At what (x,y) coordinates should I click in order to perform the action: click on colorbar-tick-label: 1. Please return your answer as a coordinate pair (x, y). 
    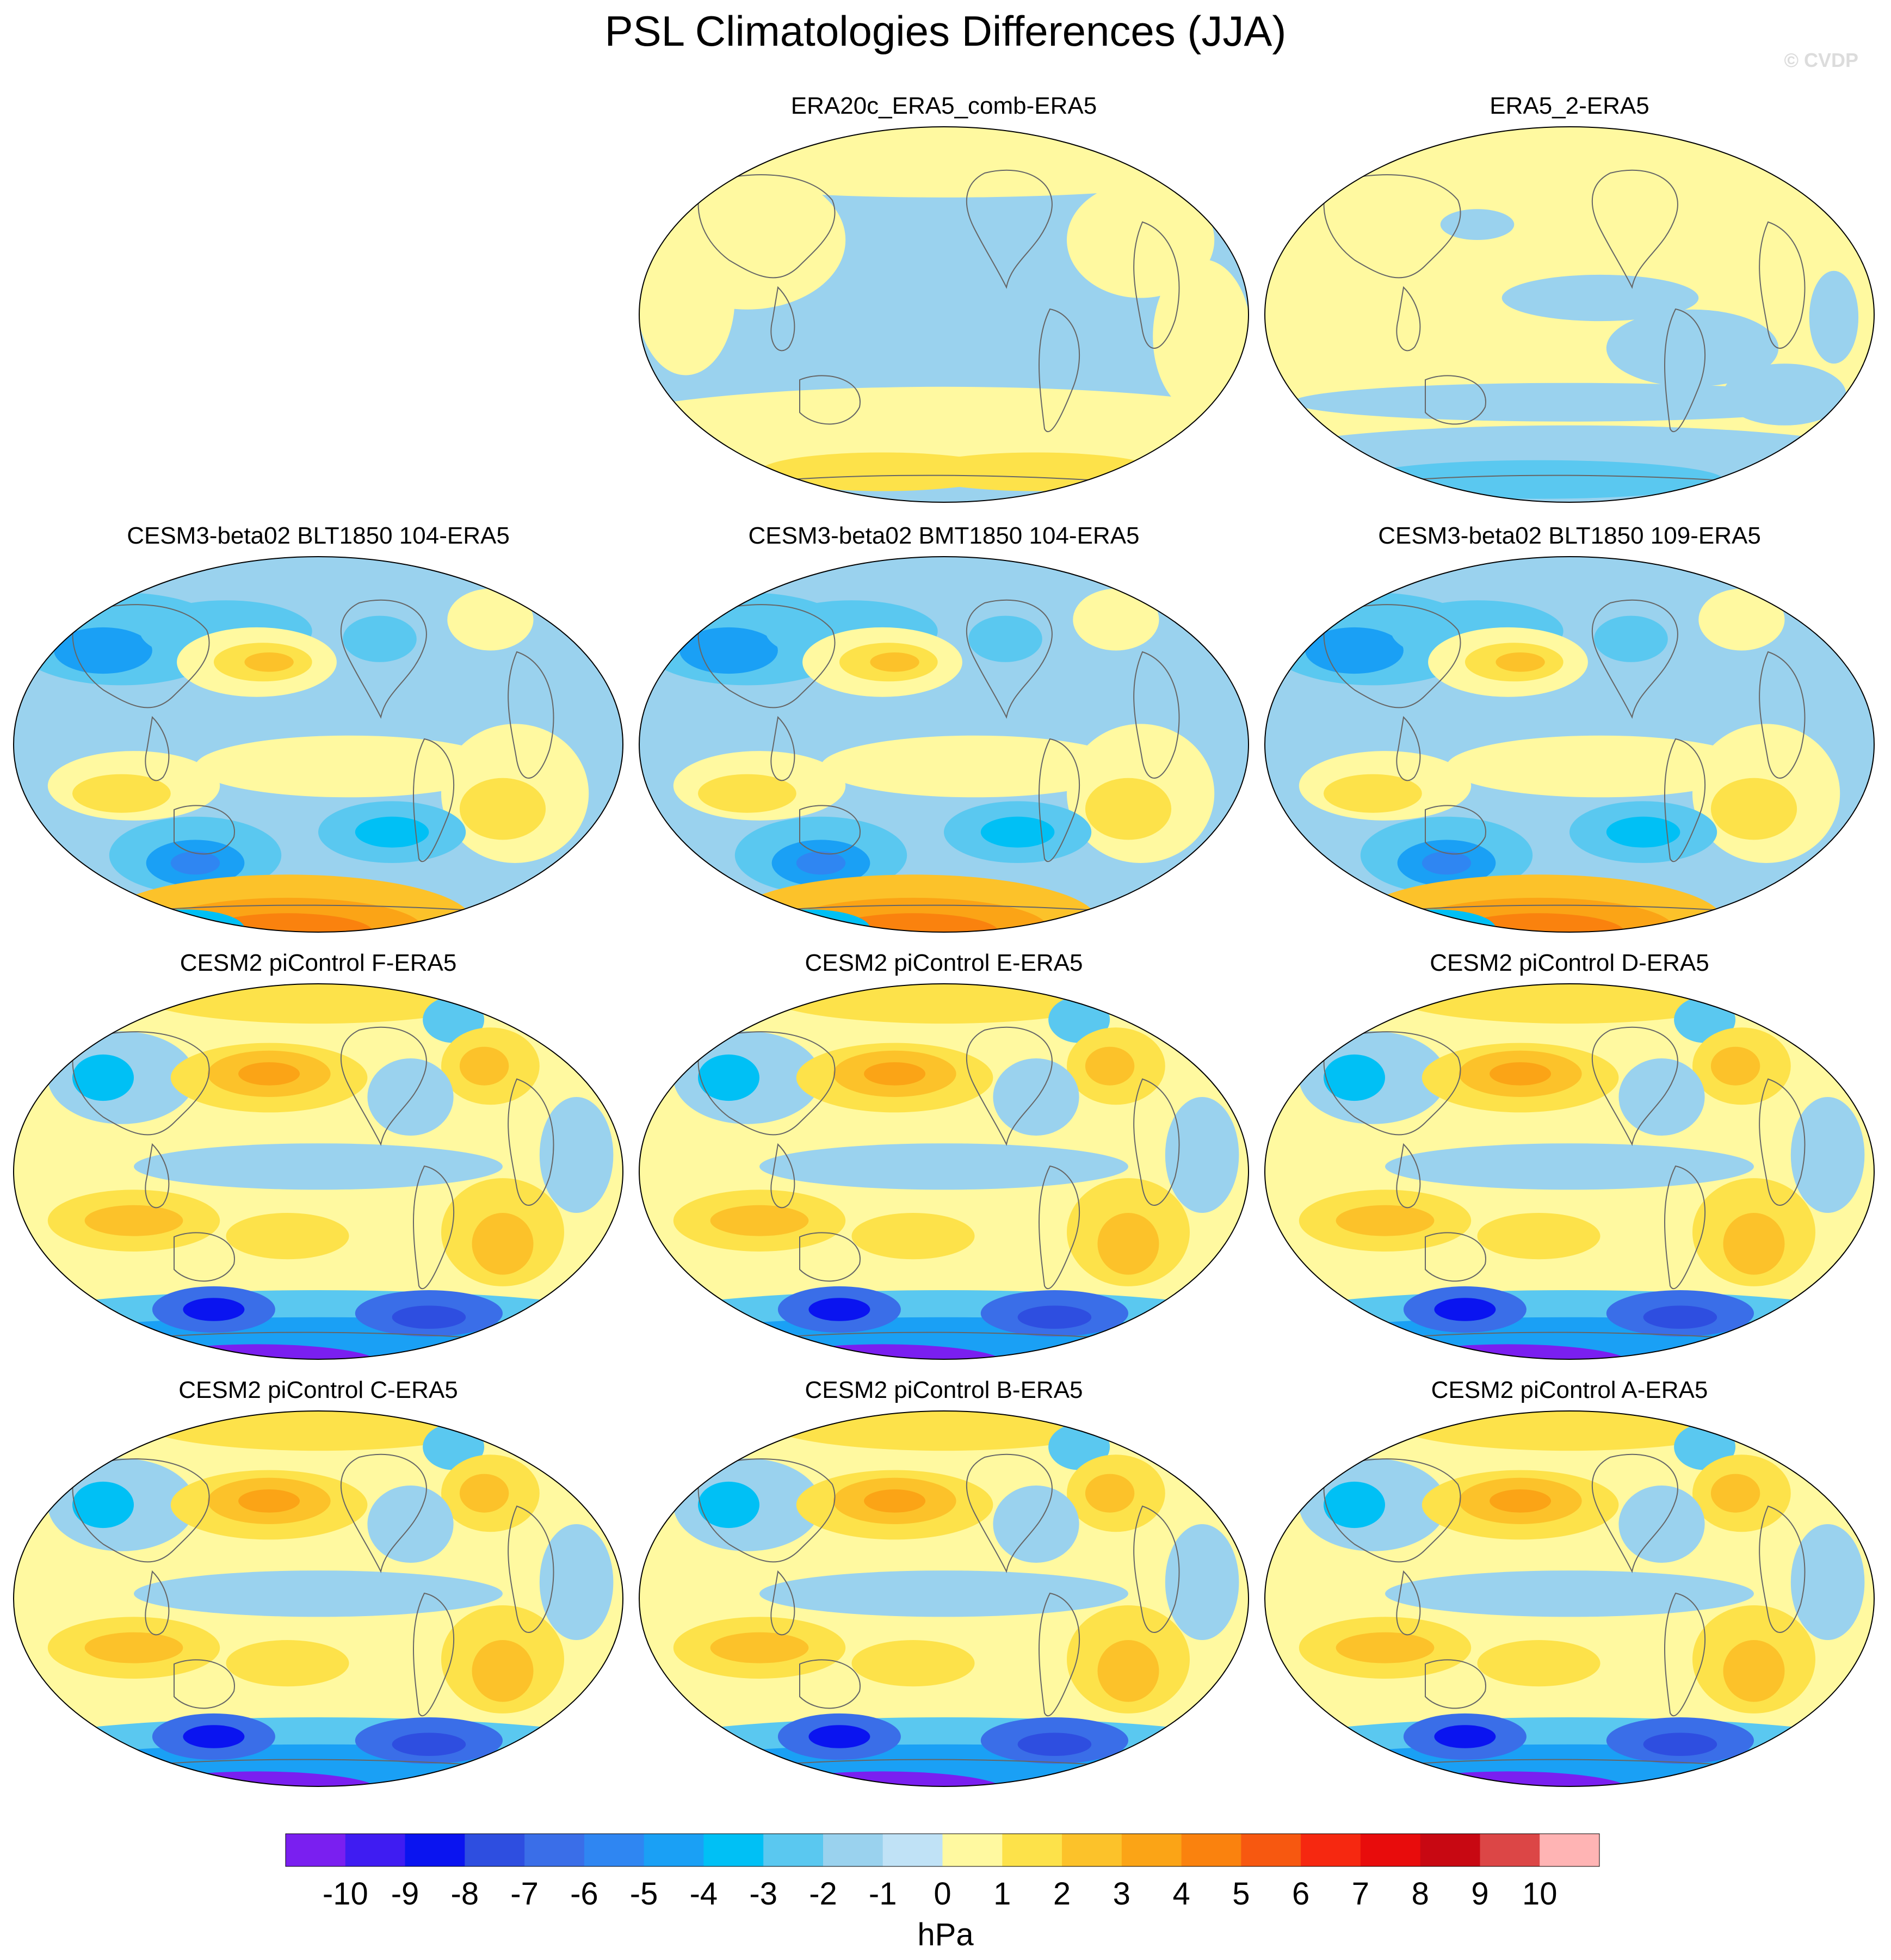
    Looking at the image, I should click on (1002, 1894).